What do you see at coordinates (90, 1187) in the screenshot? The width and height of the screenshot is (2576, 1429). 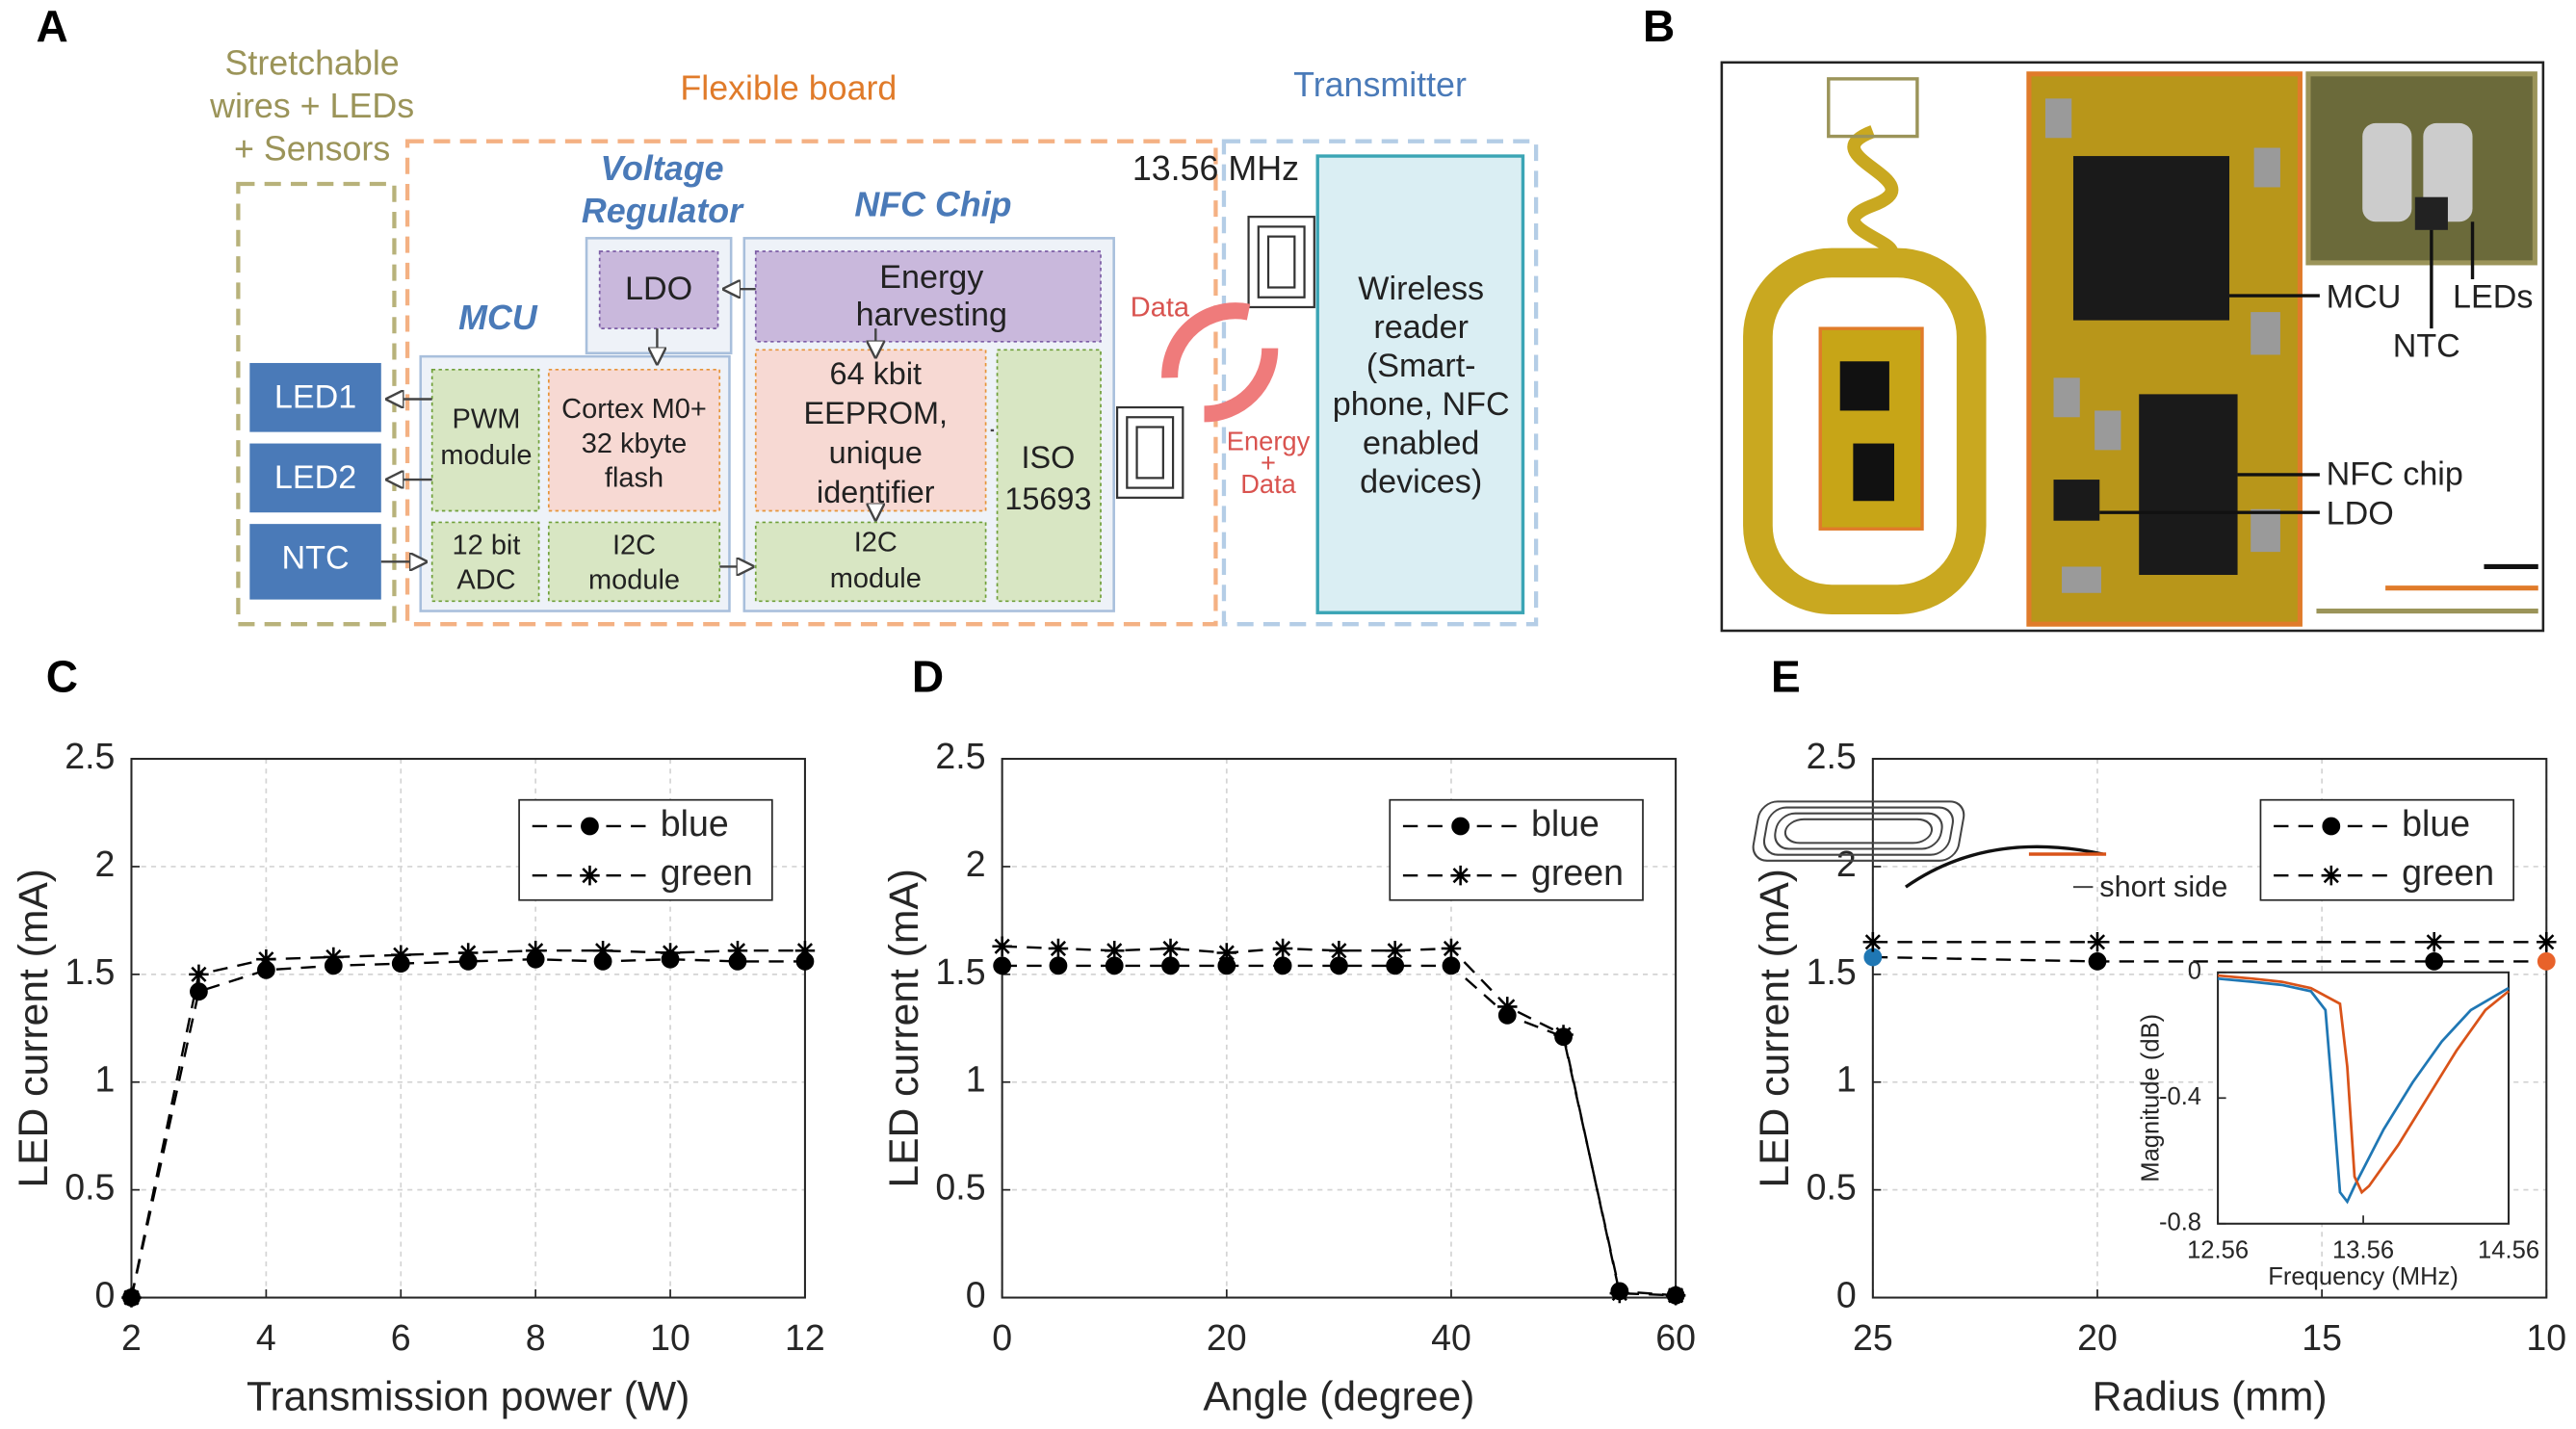 I see `y-tick-label: 0.5` at bounding box center [90, 1187].